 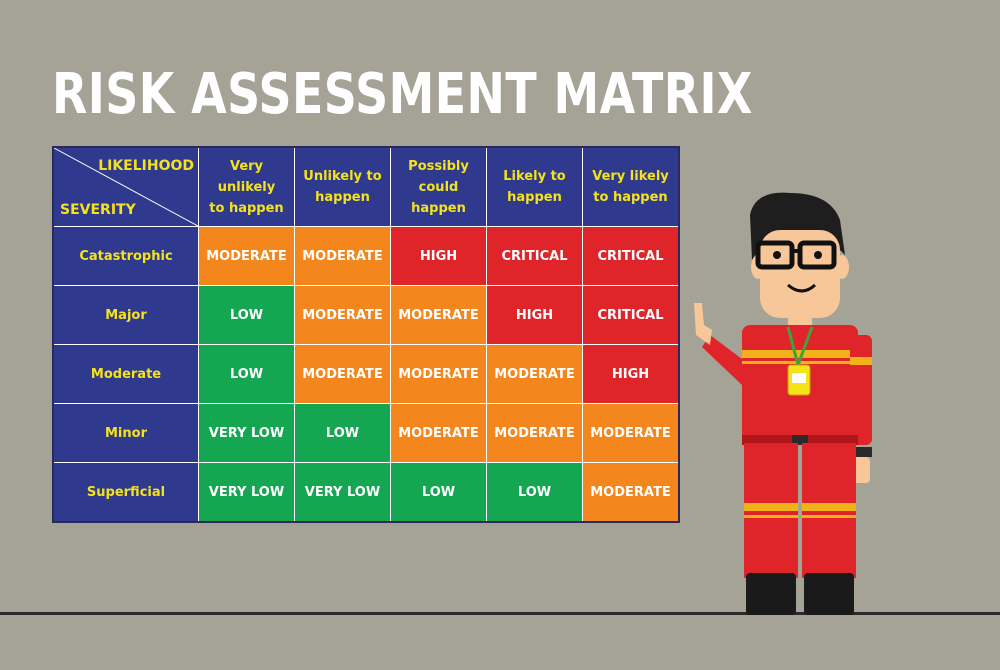 I want to click on column-header-line: could happen, so click(x=438, y=197).